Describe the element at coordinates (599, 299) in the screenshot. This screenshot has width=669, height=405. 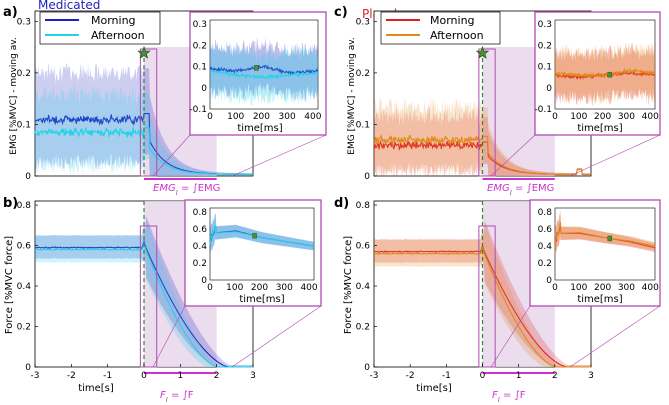
I see `inset-xlabel-d: time[ms]` at that location.